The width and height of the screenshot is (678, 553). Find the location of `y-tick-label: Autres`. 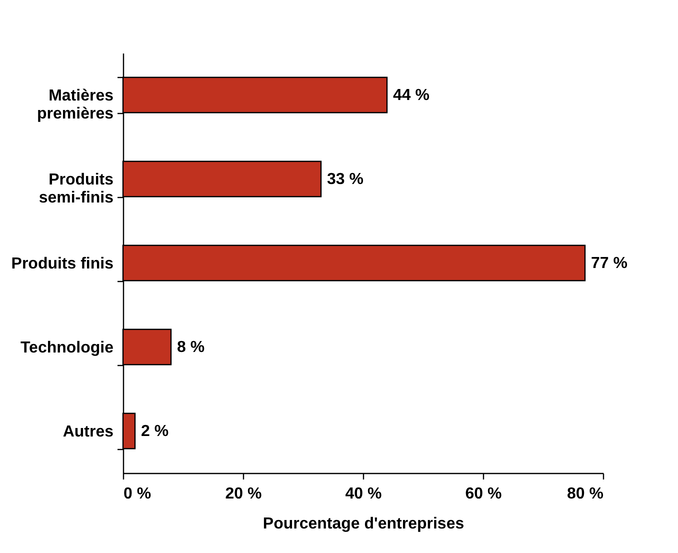

y-tick-label: Autres is located at coordinates (88, 432).